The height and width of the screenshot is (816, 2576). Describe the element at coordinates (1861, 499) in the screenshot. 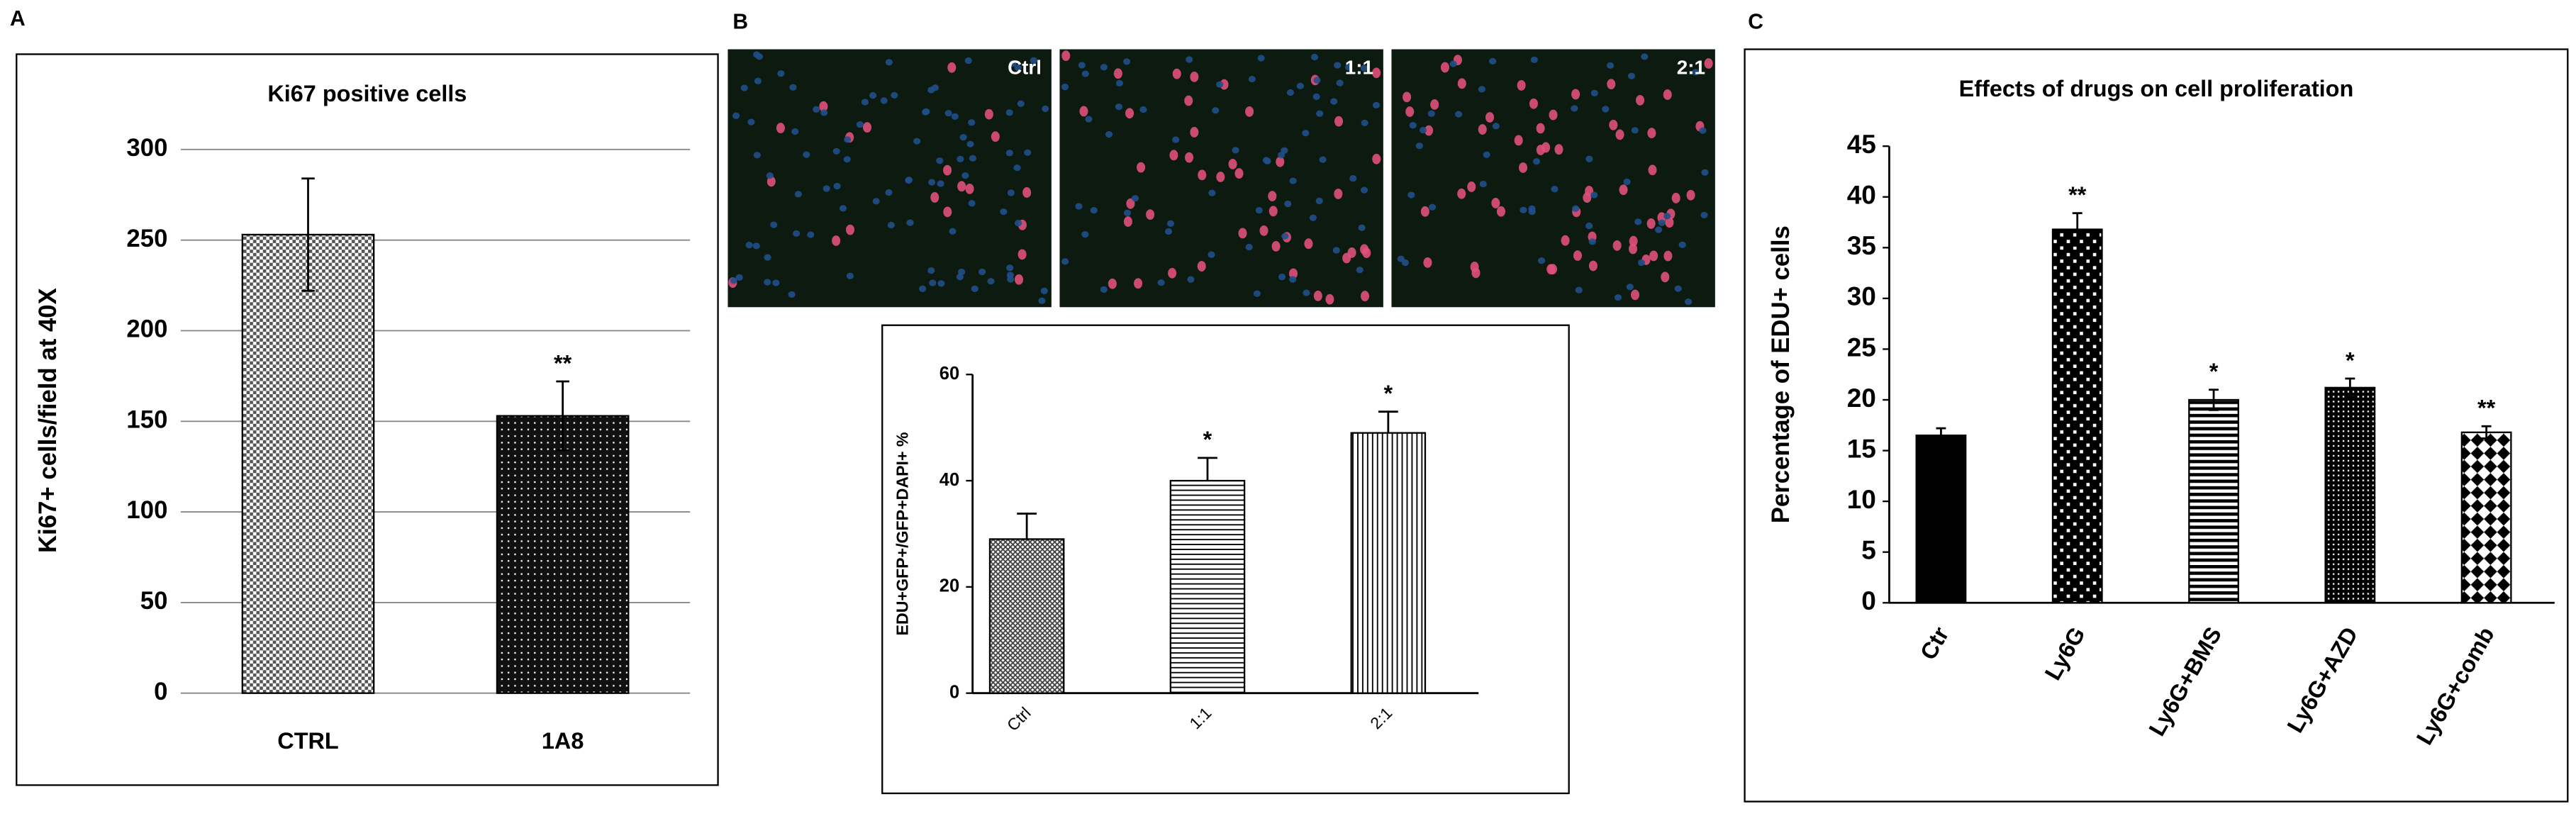

I see `y-tick-label: 10` at that location.